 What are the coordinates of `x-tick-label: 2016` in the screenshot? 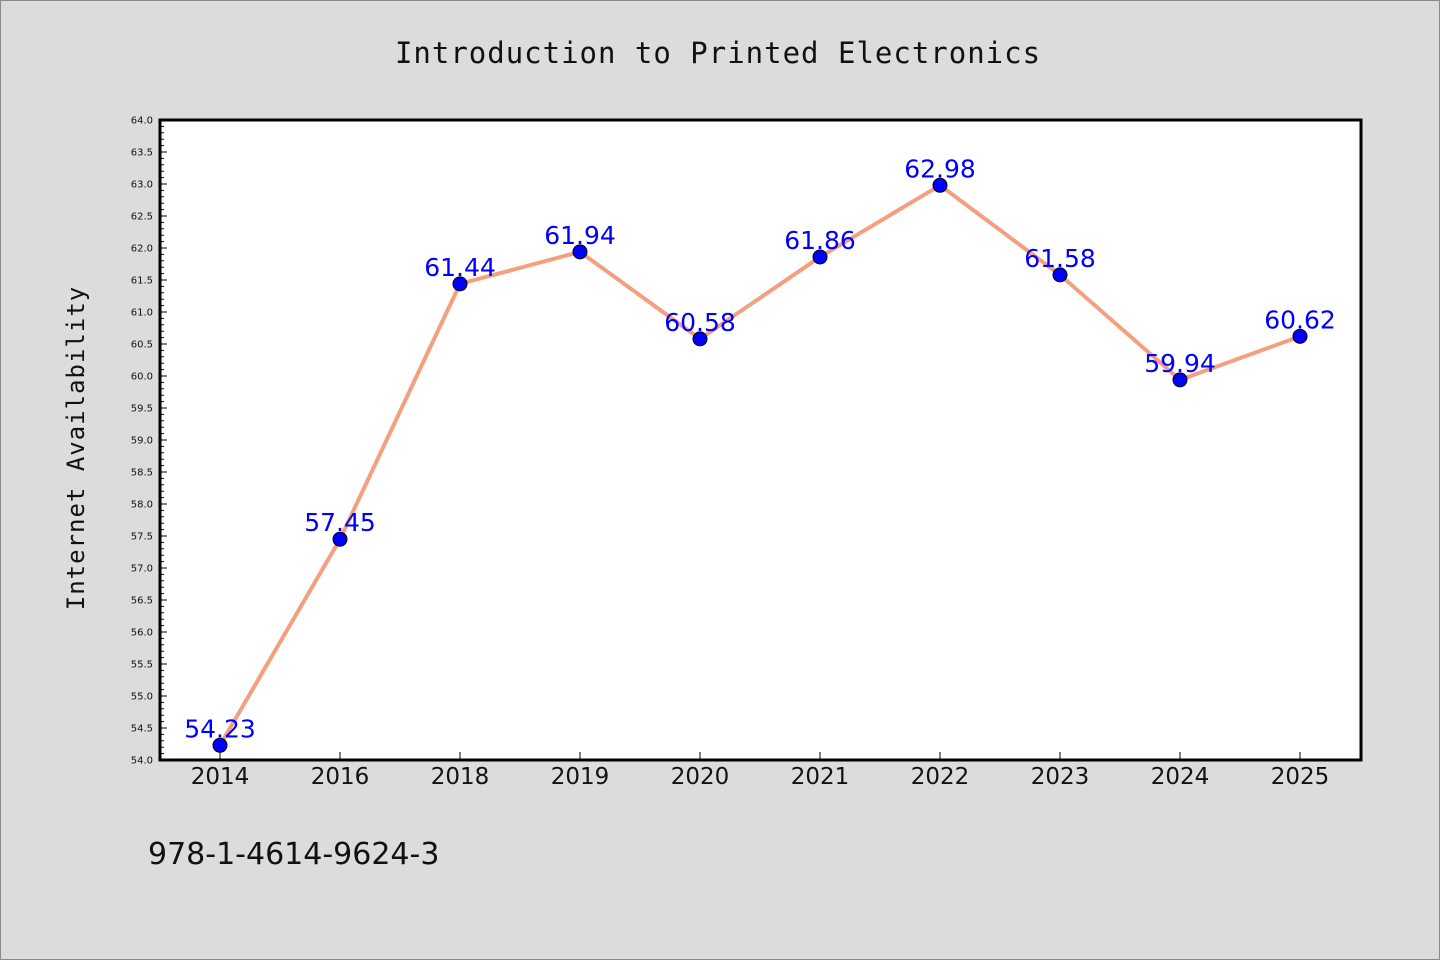 It's located at (340, 777).